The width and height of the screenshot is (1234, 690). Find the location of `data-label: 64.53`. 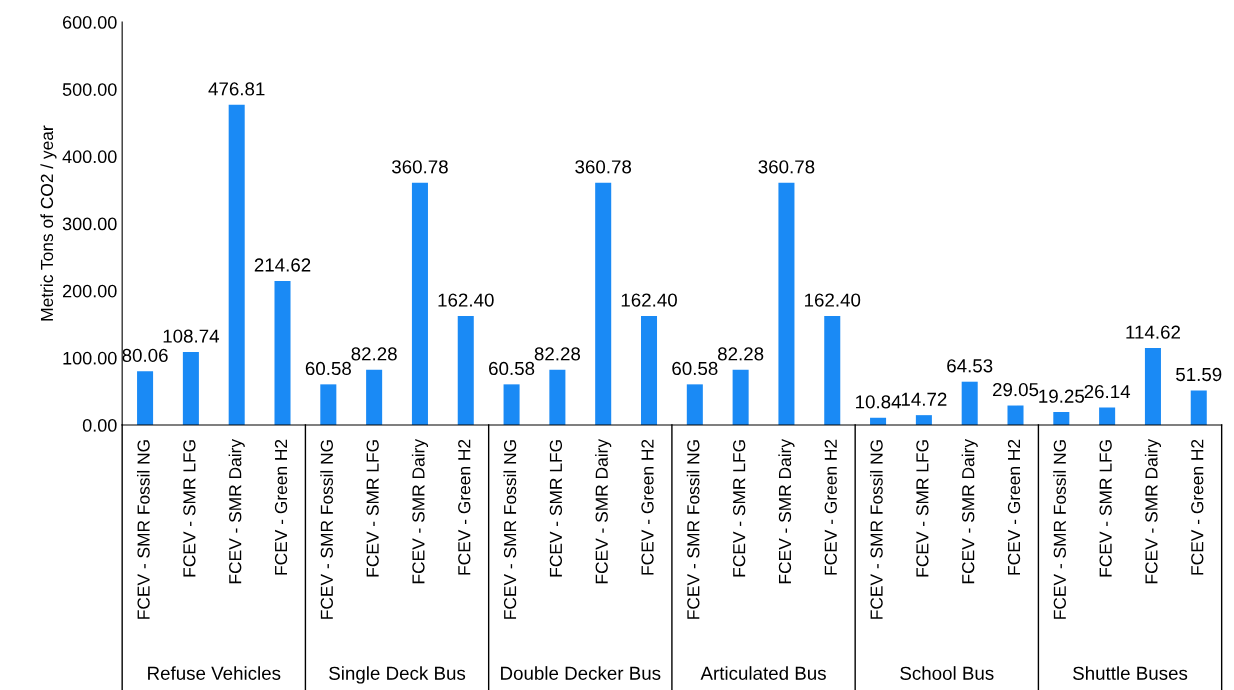

data-label: 64.53 is located at coordinates (970, 366).